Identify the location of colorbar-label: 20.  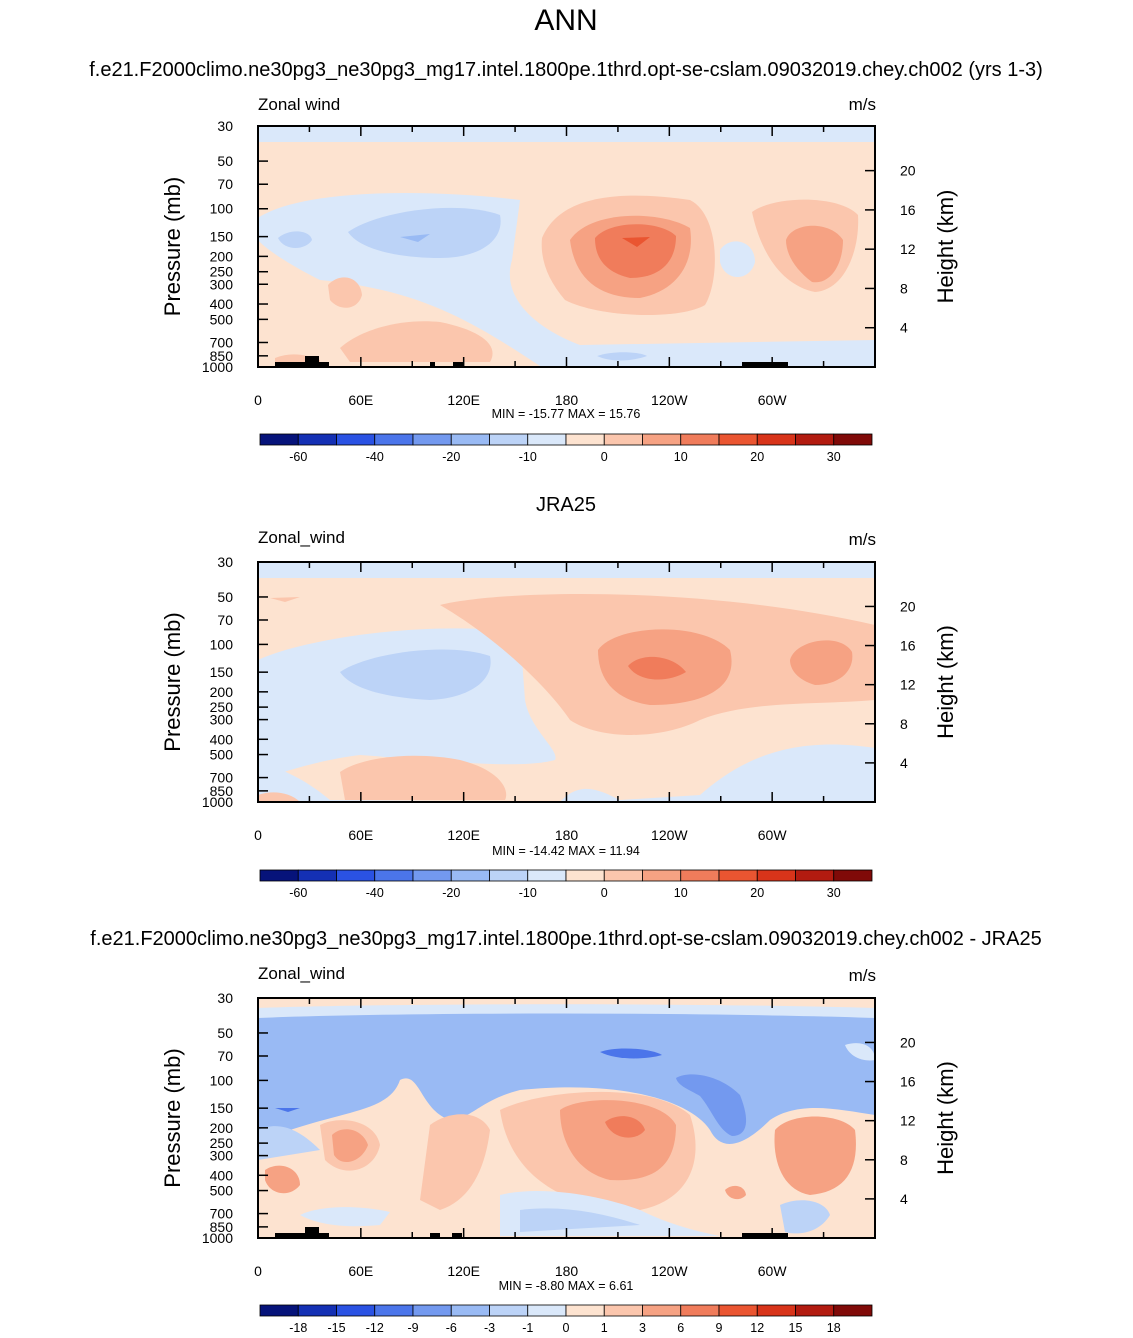
(757, 457).